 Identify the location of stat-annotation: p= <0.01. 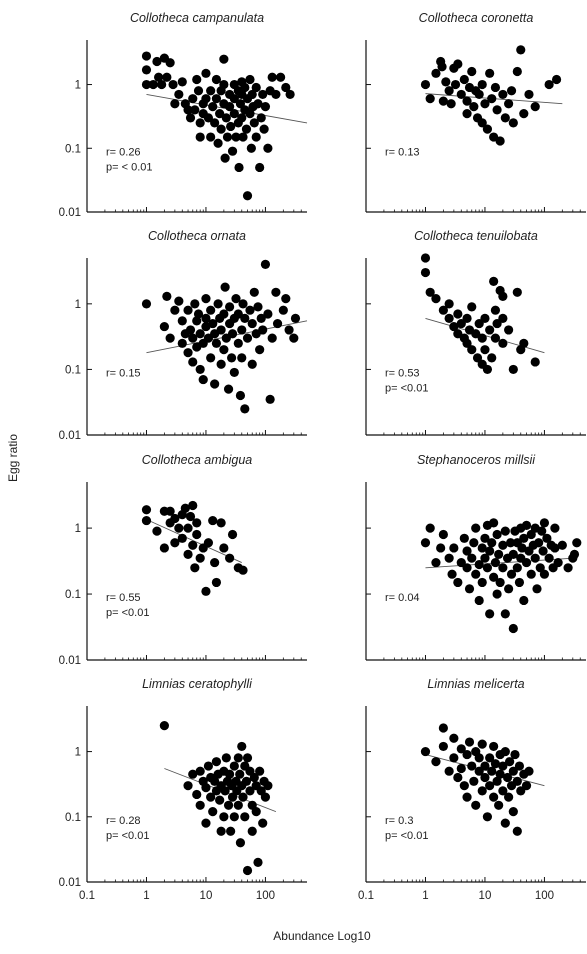
(406, 388).